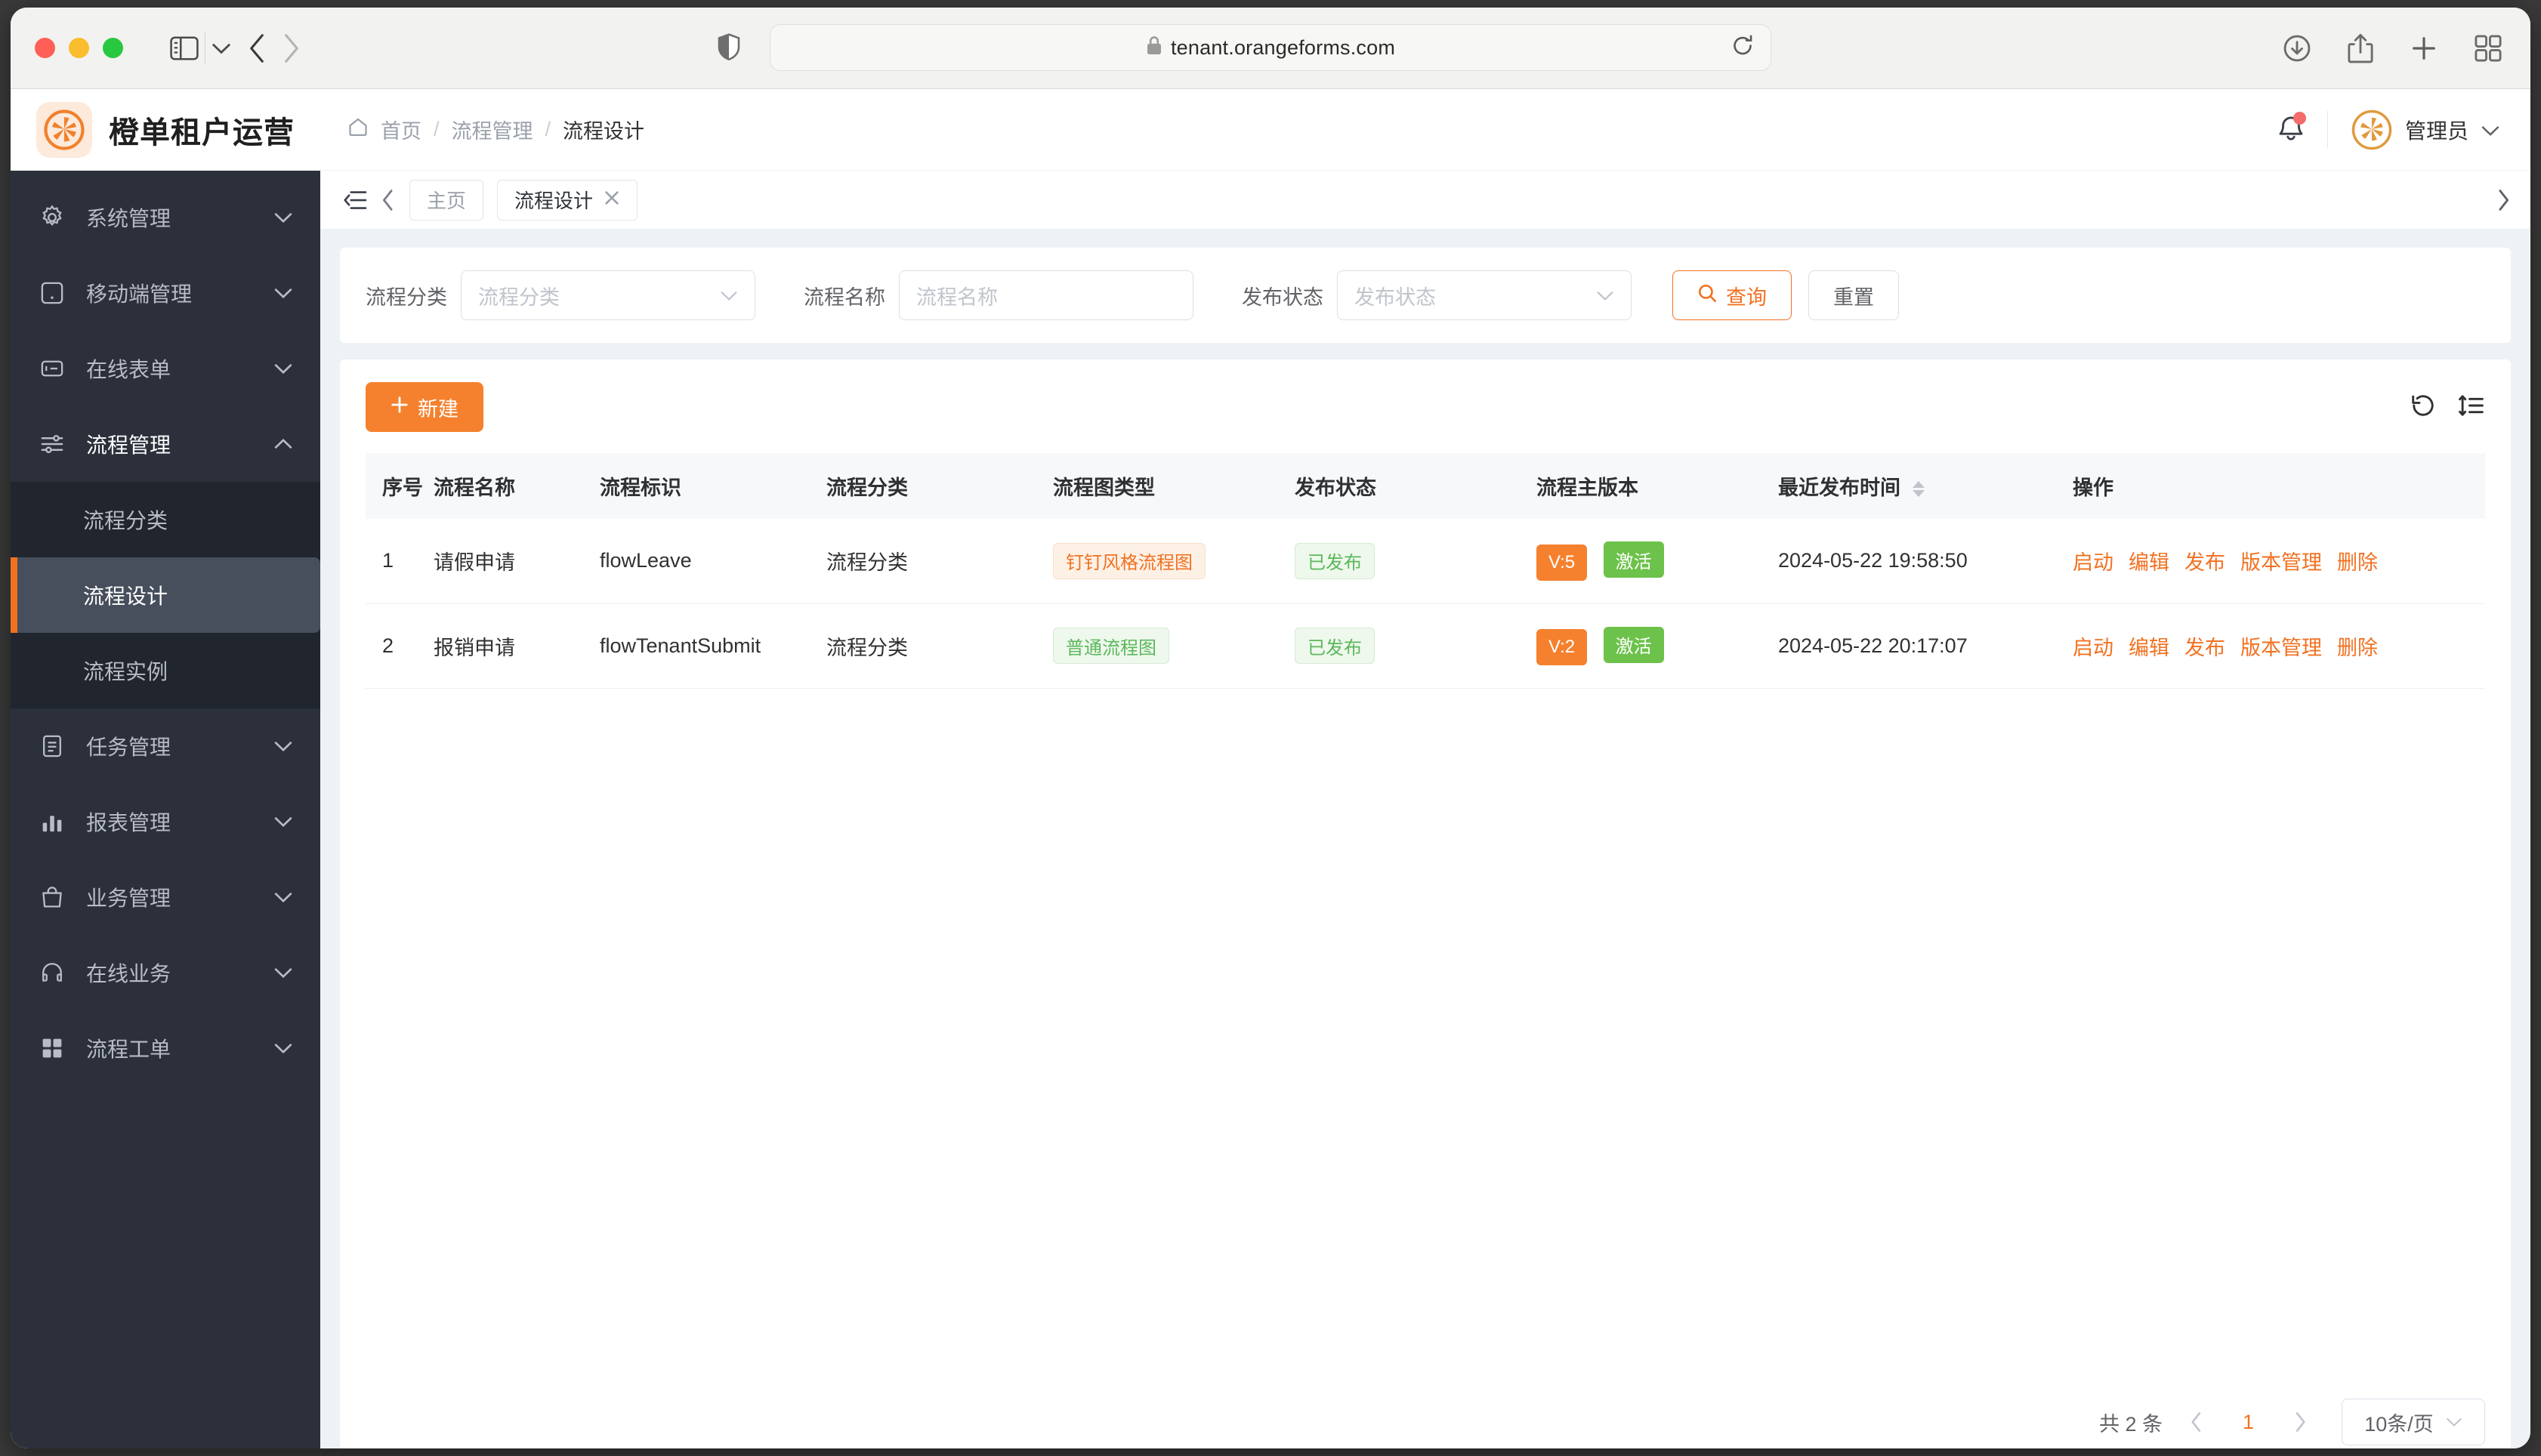 This screenshot has height=1456, width=2541. I want to click on address-bar: tenant.orangeforms.com, so click(1270, 47).